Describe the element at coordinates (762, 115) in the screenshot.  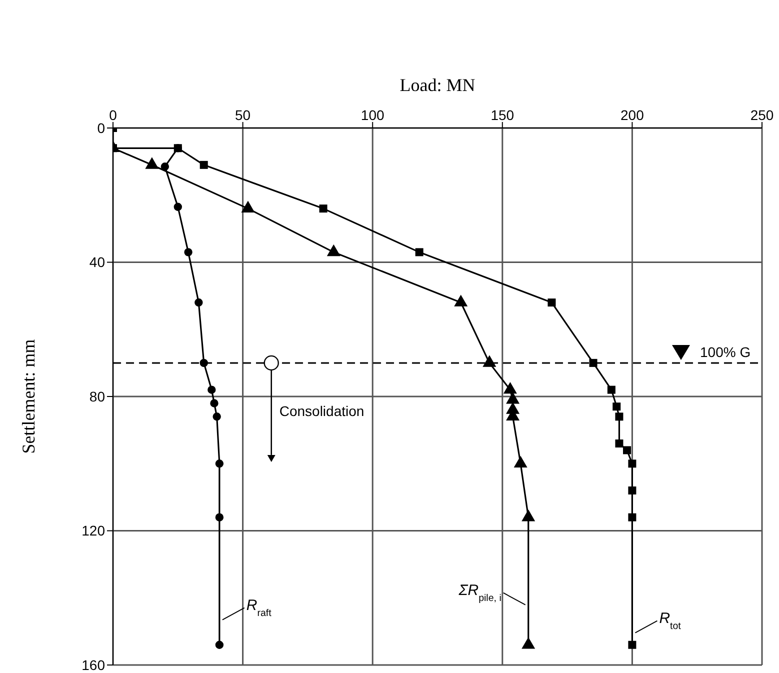
I see `x-tick-label: 250` at that location.